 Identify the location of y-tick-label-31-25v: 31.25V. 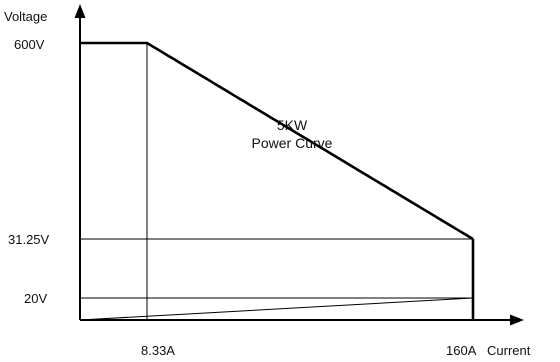
(29, 239).